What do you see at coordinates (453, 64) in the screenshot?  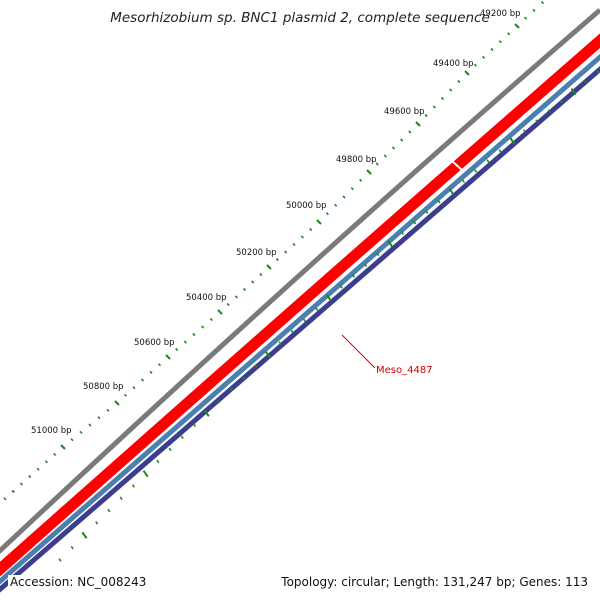 I see `bp-tick-label: 49400 bp` at bounding box center [453, 64].